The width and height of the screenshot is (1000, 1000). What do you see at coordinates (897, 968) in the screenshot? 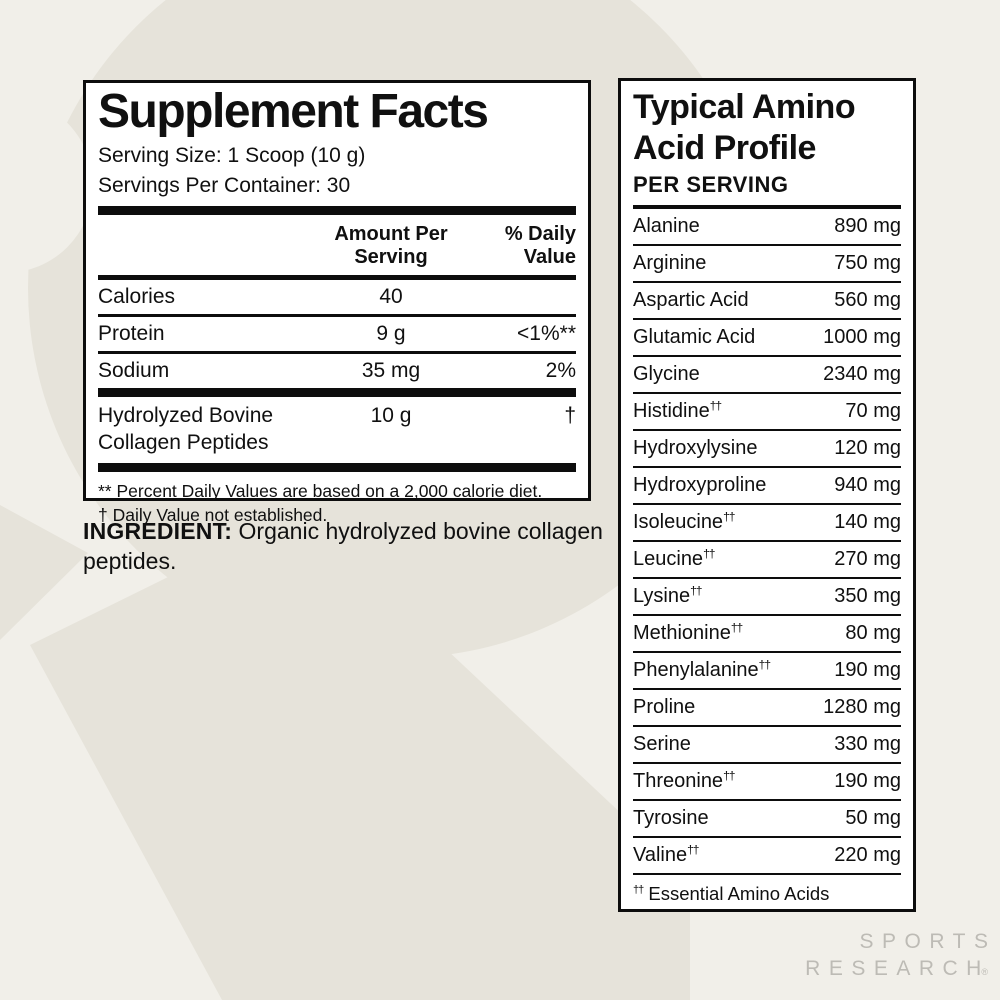
I see `brand-line-2: RESEARCH` at bounding box center [897, 968].